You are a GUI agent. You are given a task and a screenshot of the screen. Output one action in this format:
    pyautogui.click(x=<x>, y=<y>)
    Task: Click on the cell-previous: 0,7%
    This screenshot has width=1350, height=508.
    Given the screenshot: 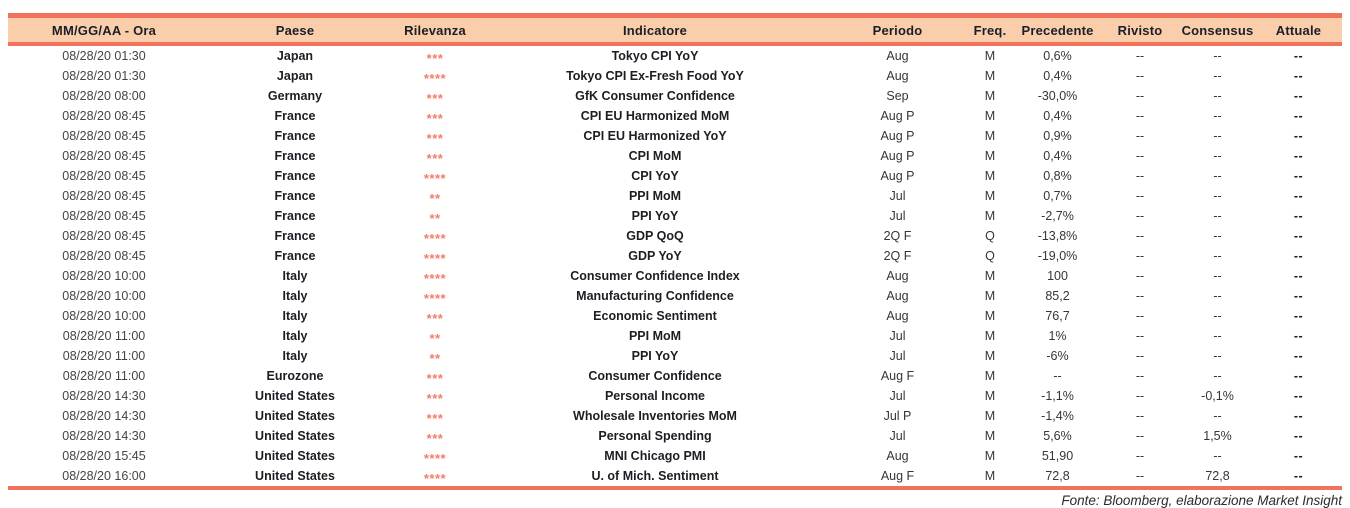 What is the action you would take?
    pyautogui.click(x=1057, y=196)
    